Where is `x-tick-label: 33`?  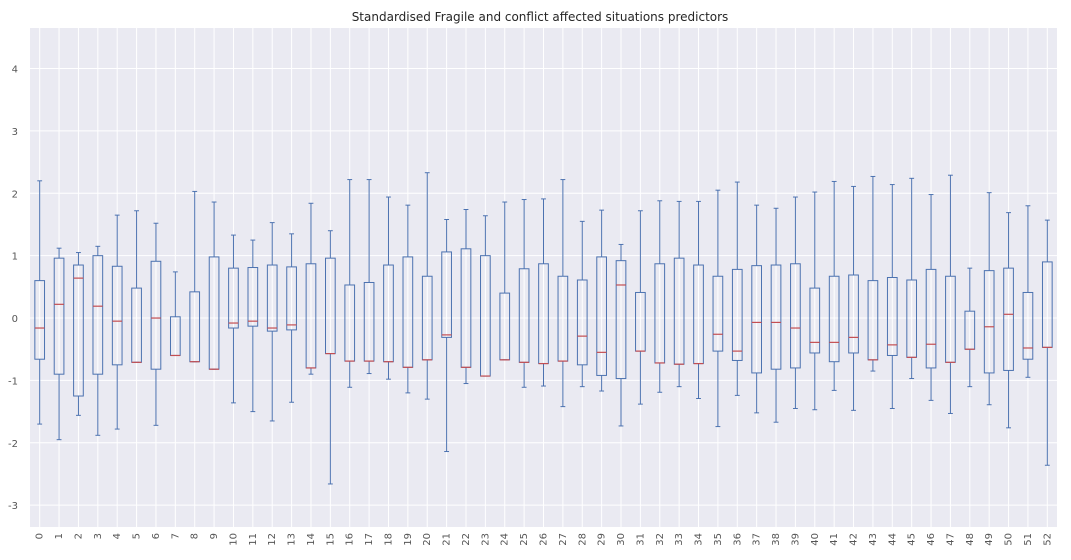 x-tick-label: 33 is located at coordinates (679, 539).